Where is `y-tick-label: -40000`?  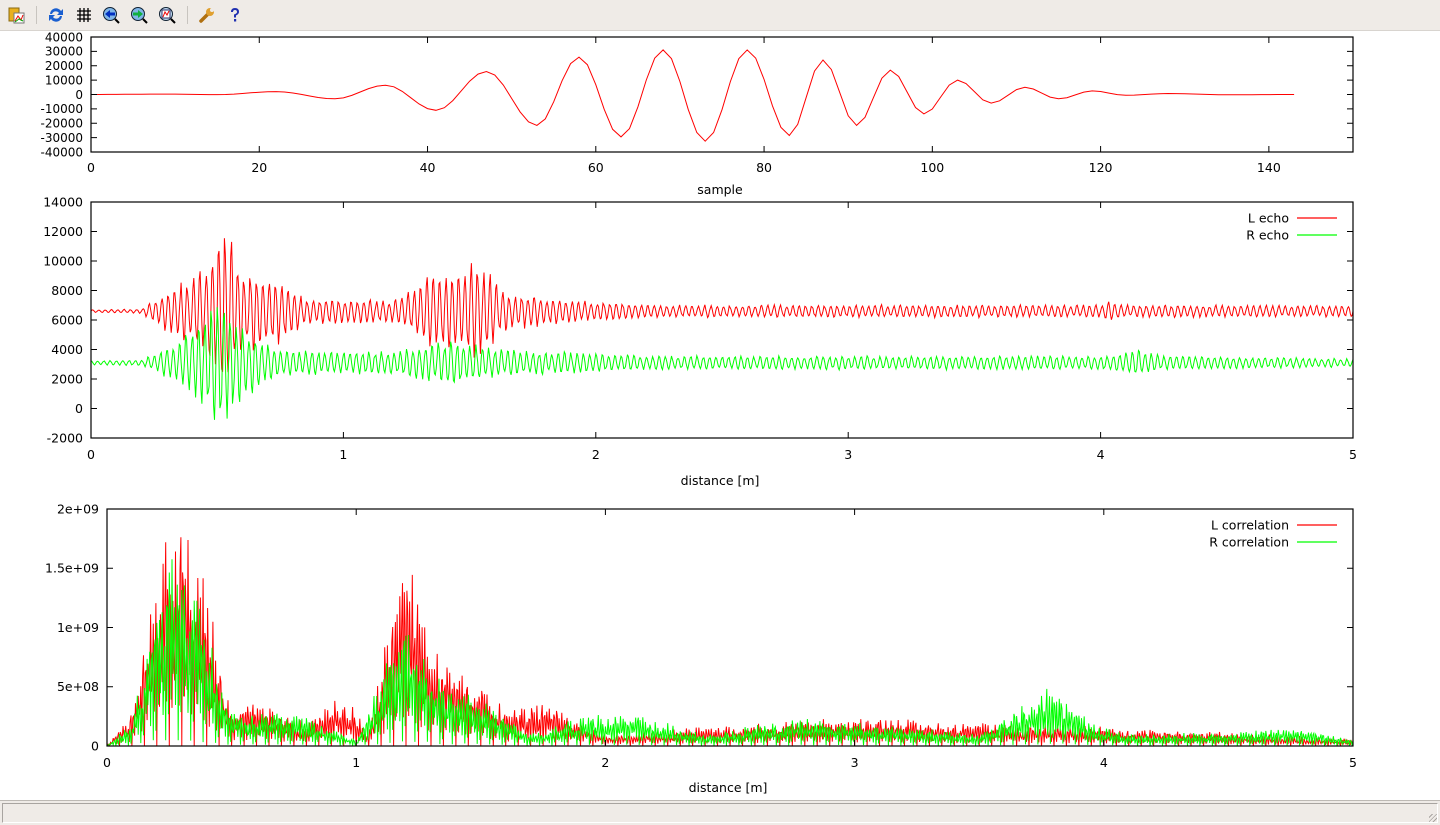
y-tick-label: -40000 is located at coordinates (61, 152).